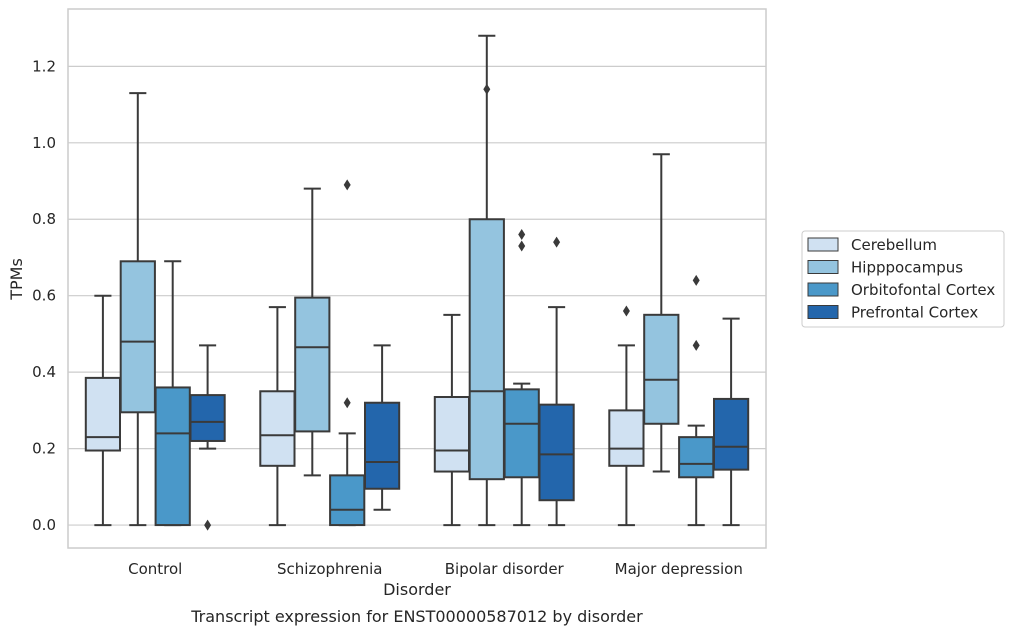 This screenshot has height=634, width=1014. Describe the element at coordinates (329, 569) in the screenshot. I see `x-tick-label: Schizophrenia` at that location.